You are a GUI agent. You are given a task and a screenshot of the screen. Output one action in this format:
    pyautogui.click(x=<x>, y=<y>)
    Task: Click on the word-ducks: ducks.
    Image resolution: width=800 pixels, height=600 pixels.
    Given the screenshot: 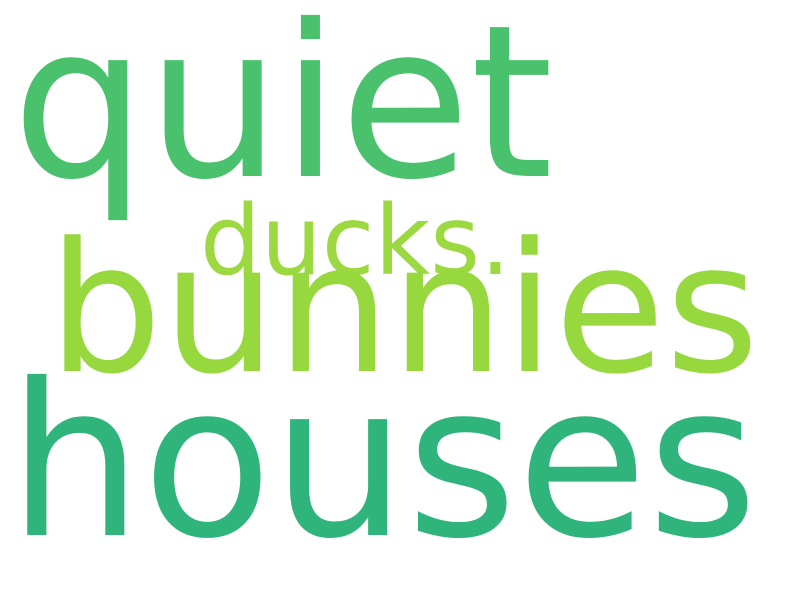 What is the action you would take?
    pyautogui.click(x=355, y=241)
    